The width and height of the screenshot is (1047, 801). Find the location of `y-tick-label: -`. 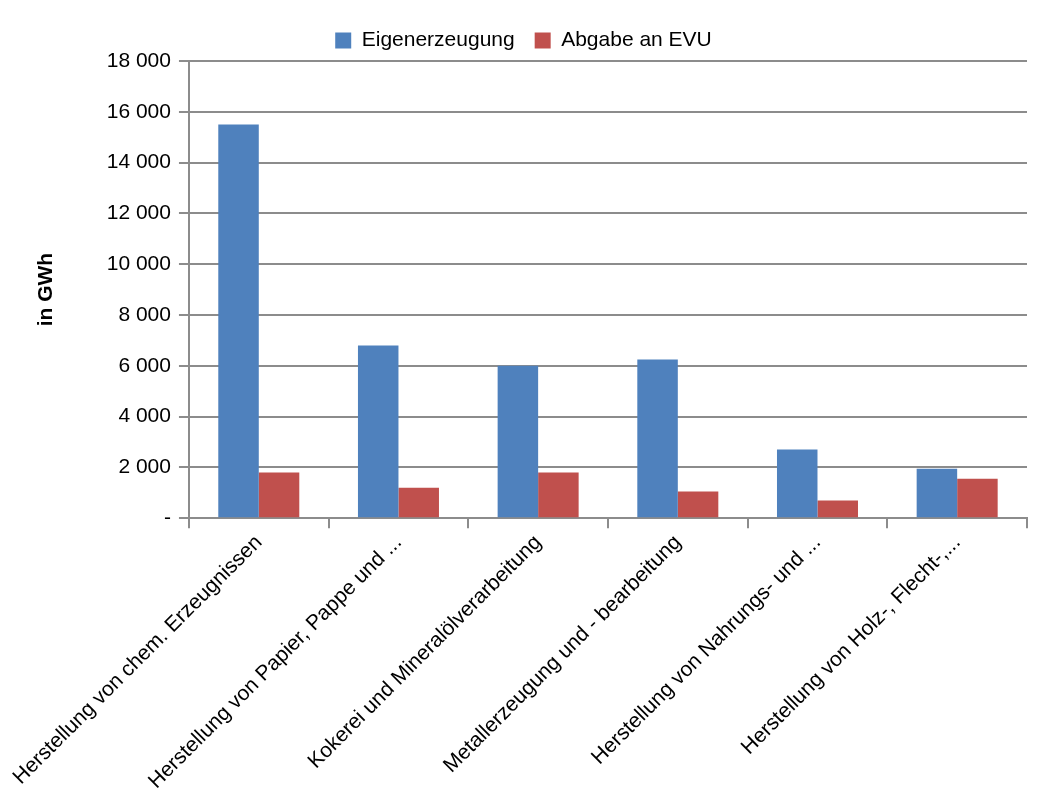

y-tick-label: - is located at coordinates (167, 516).